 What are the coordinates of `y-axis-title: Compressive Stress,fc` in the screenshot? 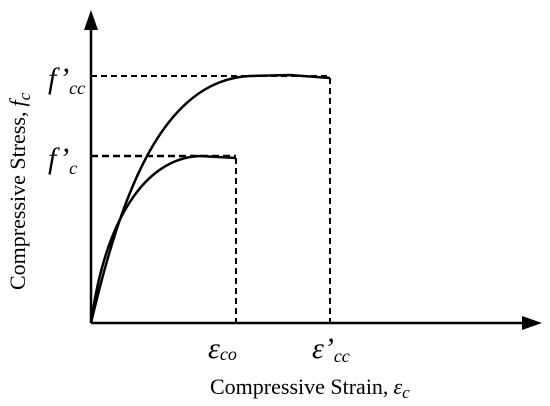 It's located at (19, 191).